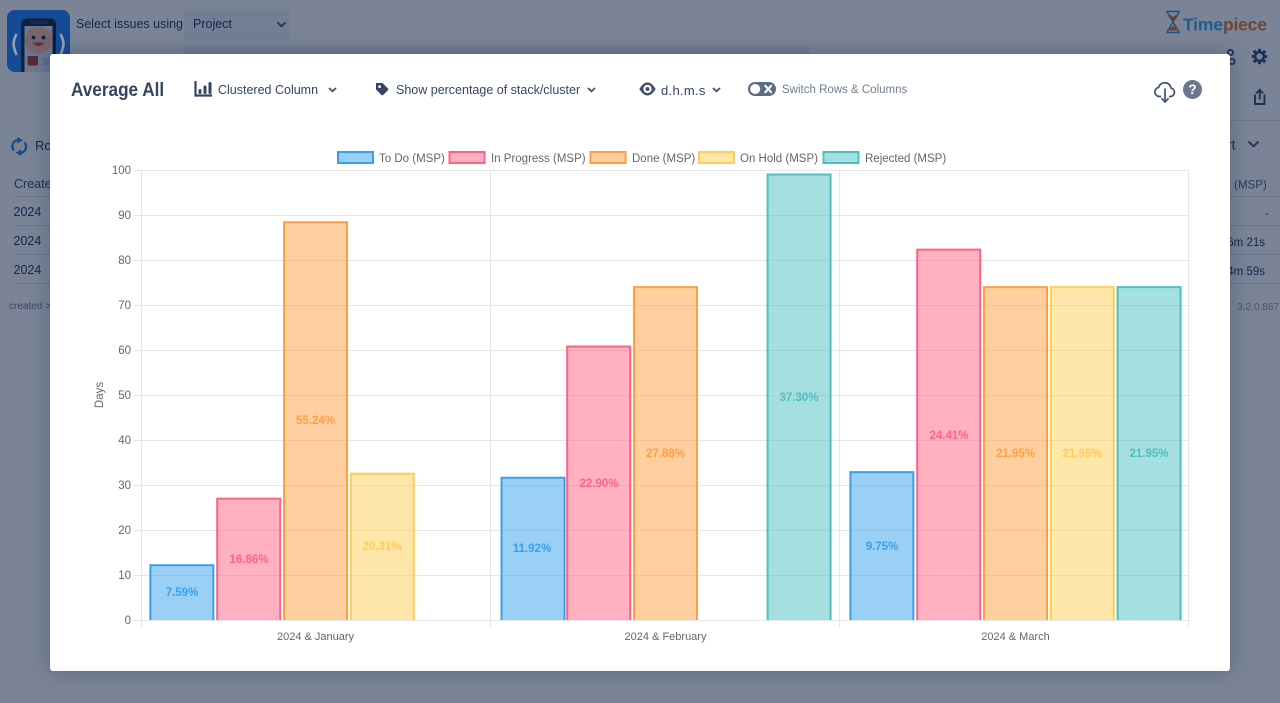 This screenshot has height=703, width=1280. Describe the element at coordinates (538, 159) in the screenshot. I see `svg-text: In Progress (MSP)` at that location.